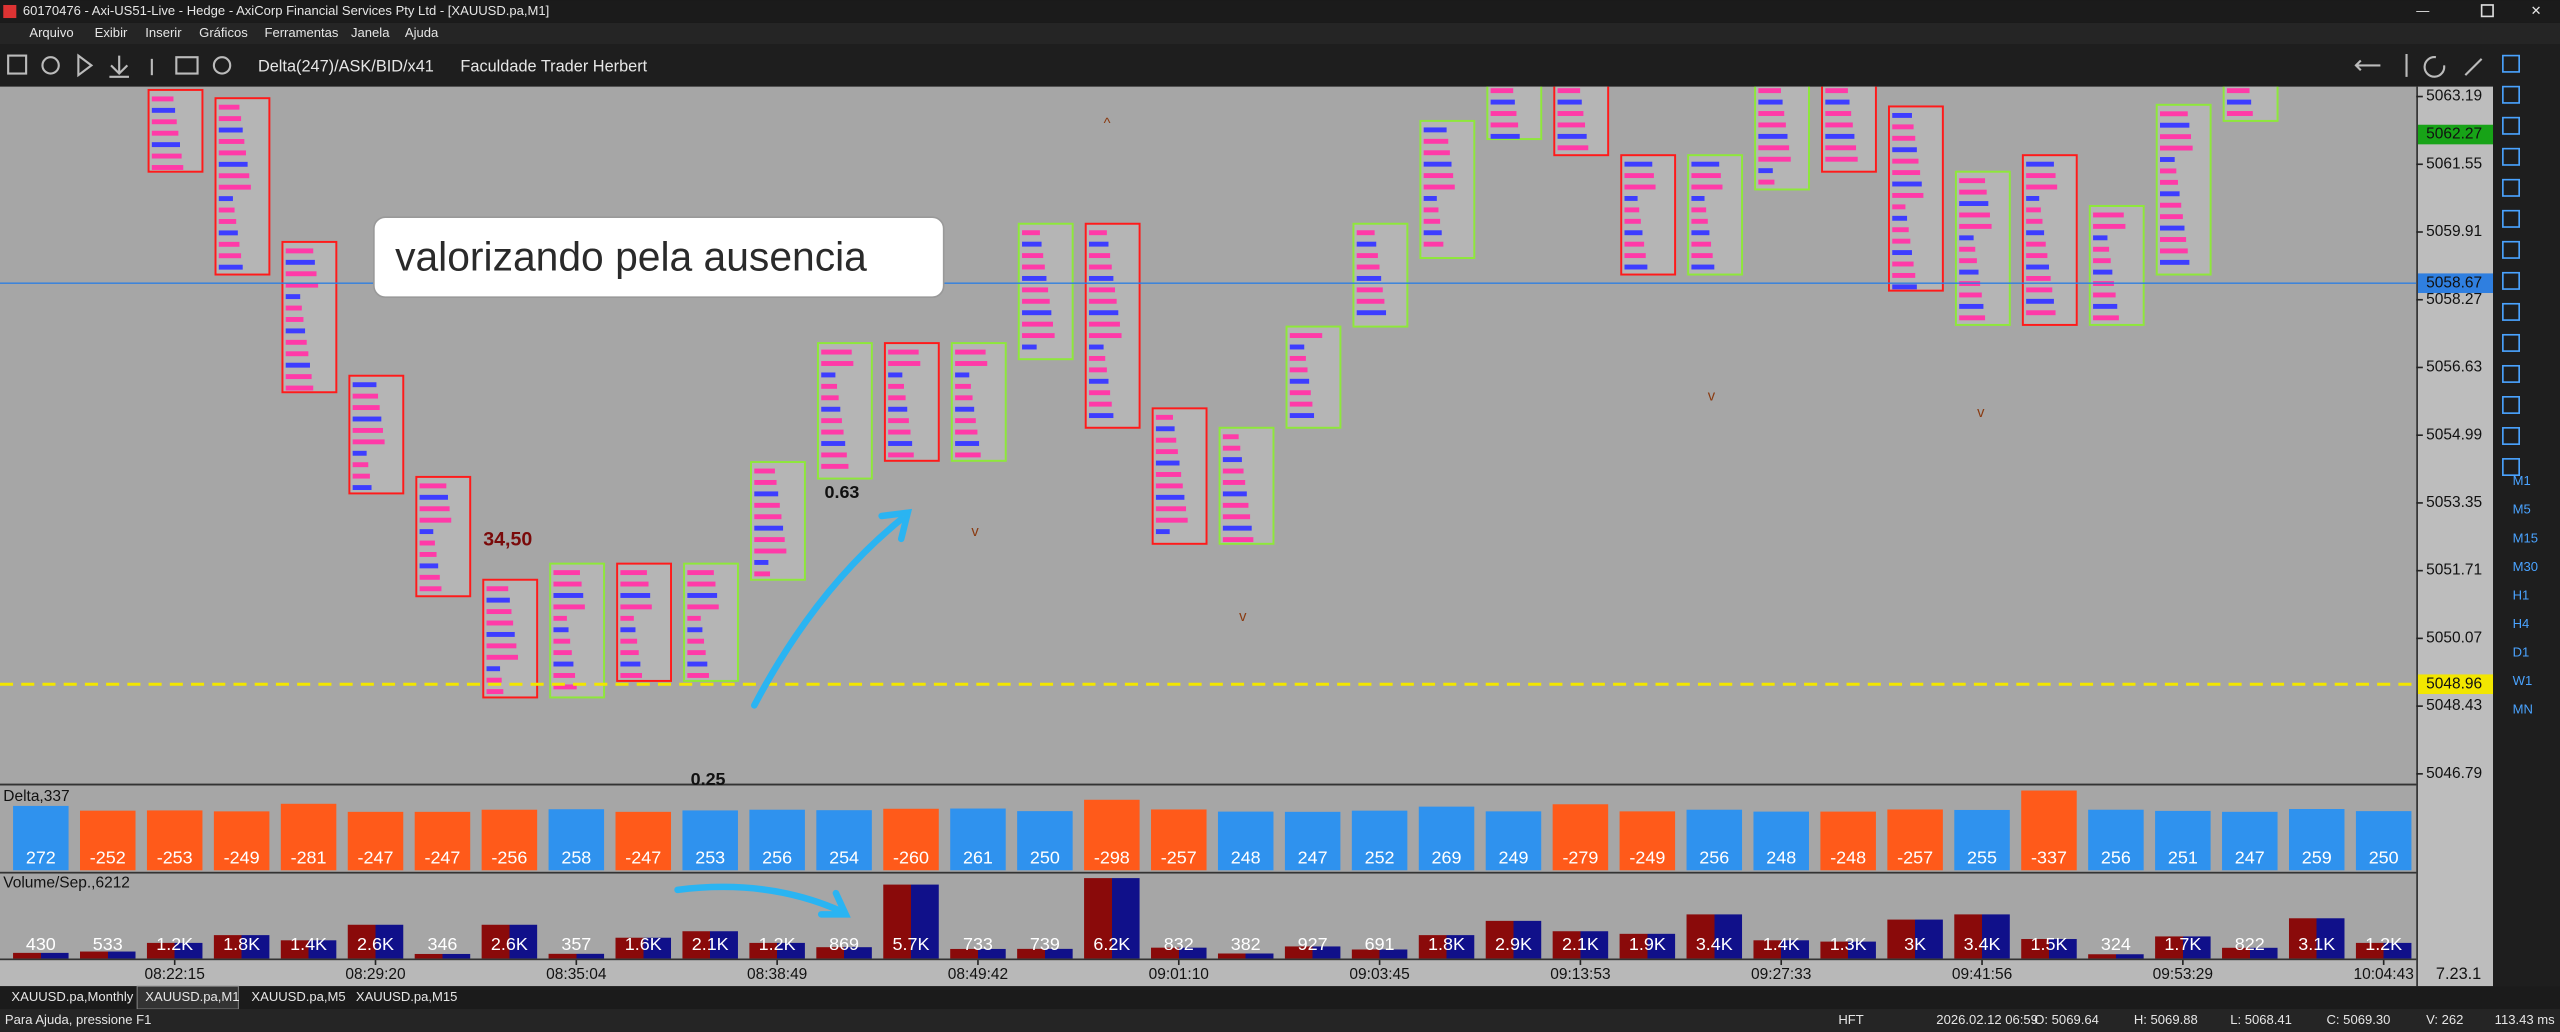  I want to click on toolbar, so click(1280, 65).